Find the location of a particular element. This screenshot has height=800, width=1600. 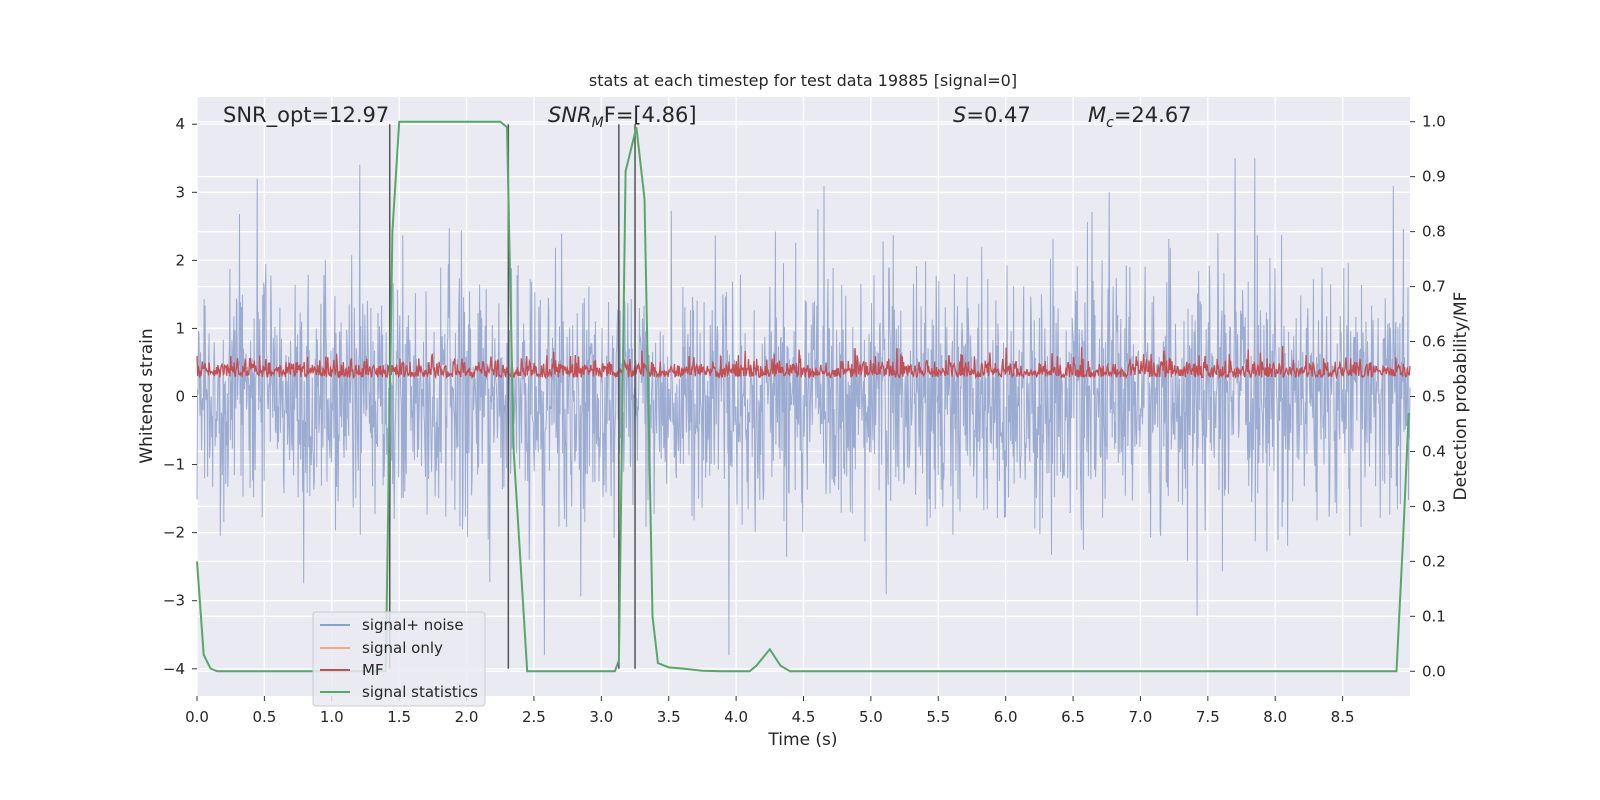

snr-mf-annotation: SNRMF=[4.86] is located at coordinates (622, 117).